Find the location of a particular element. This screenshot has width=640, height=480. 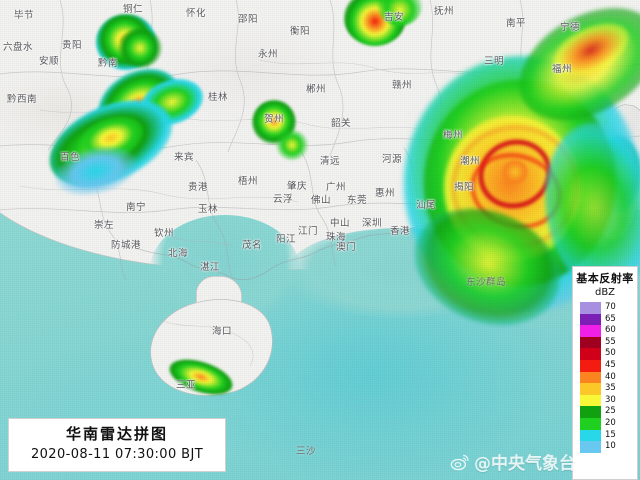

place-label: 六盘水 is located at coordinates (18, 47).